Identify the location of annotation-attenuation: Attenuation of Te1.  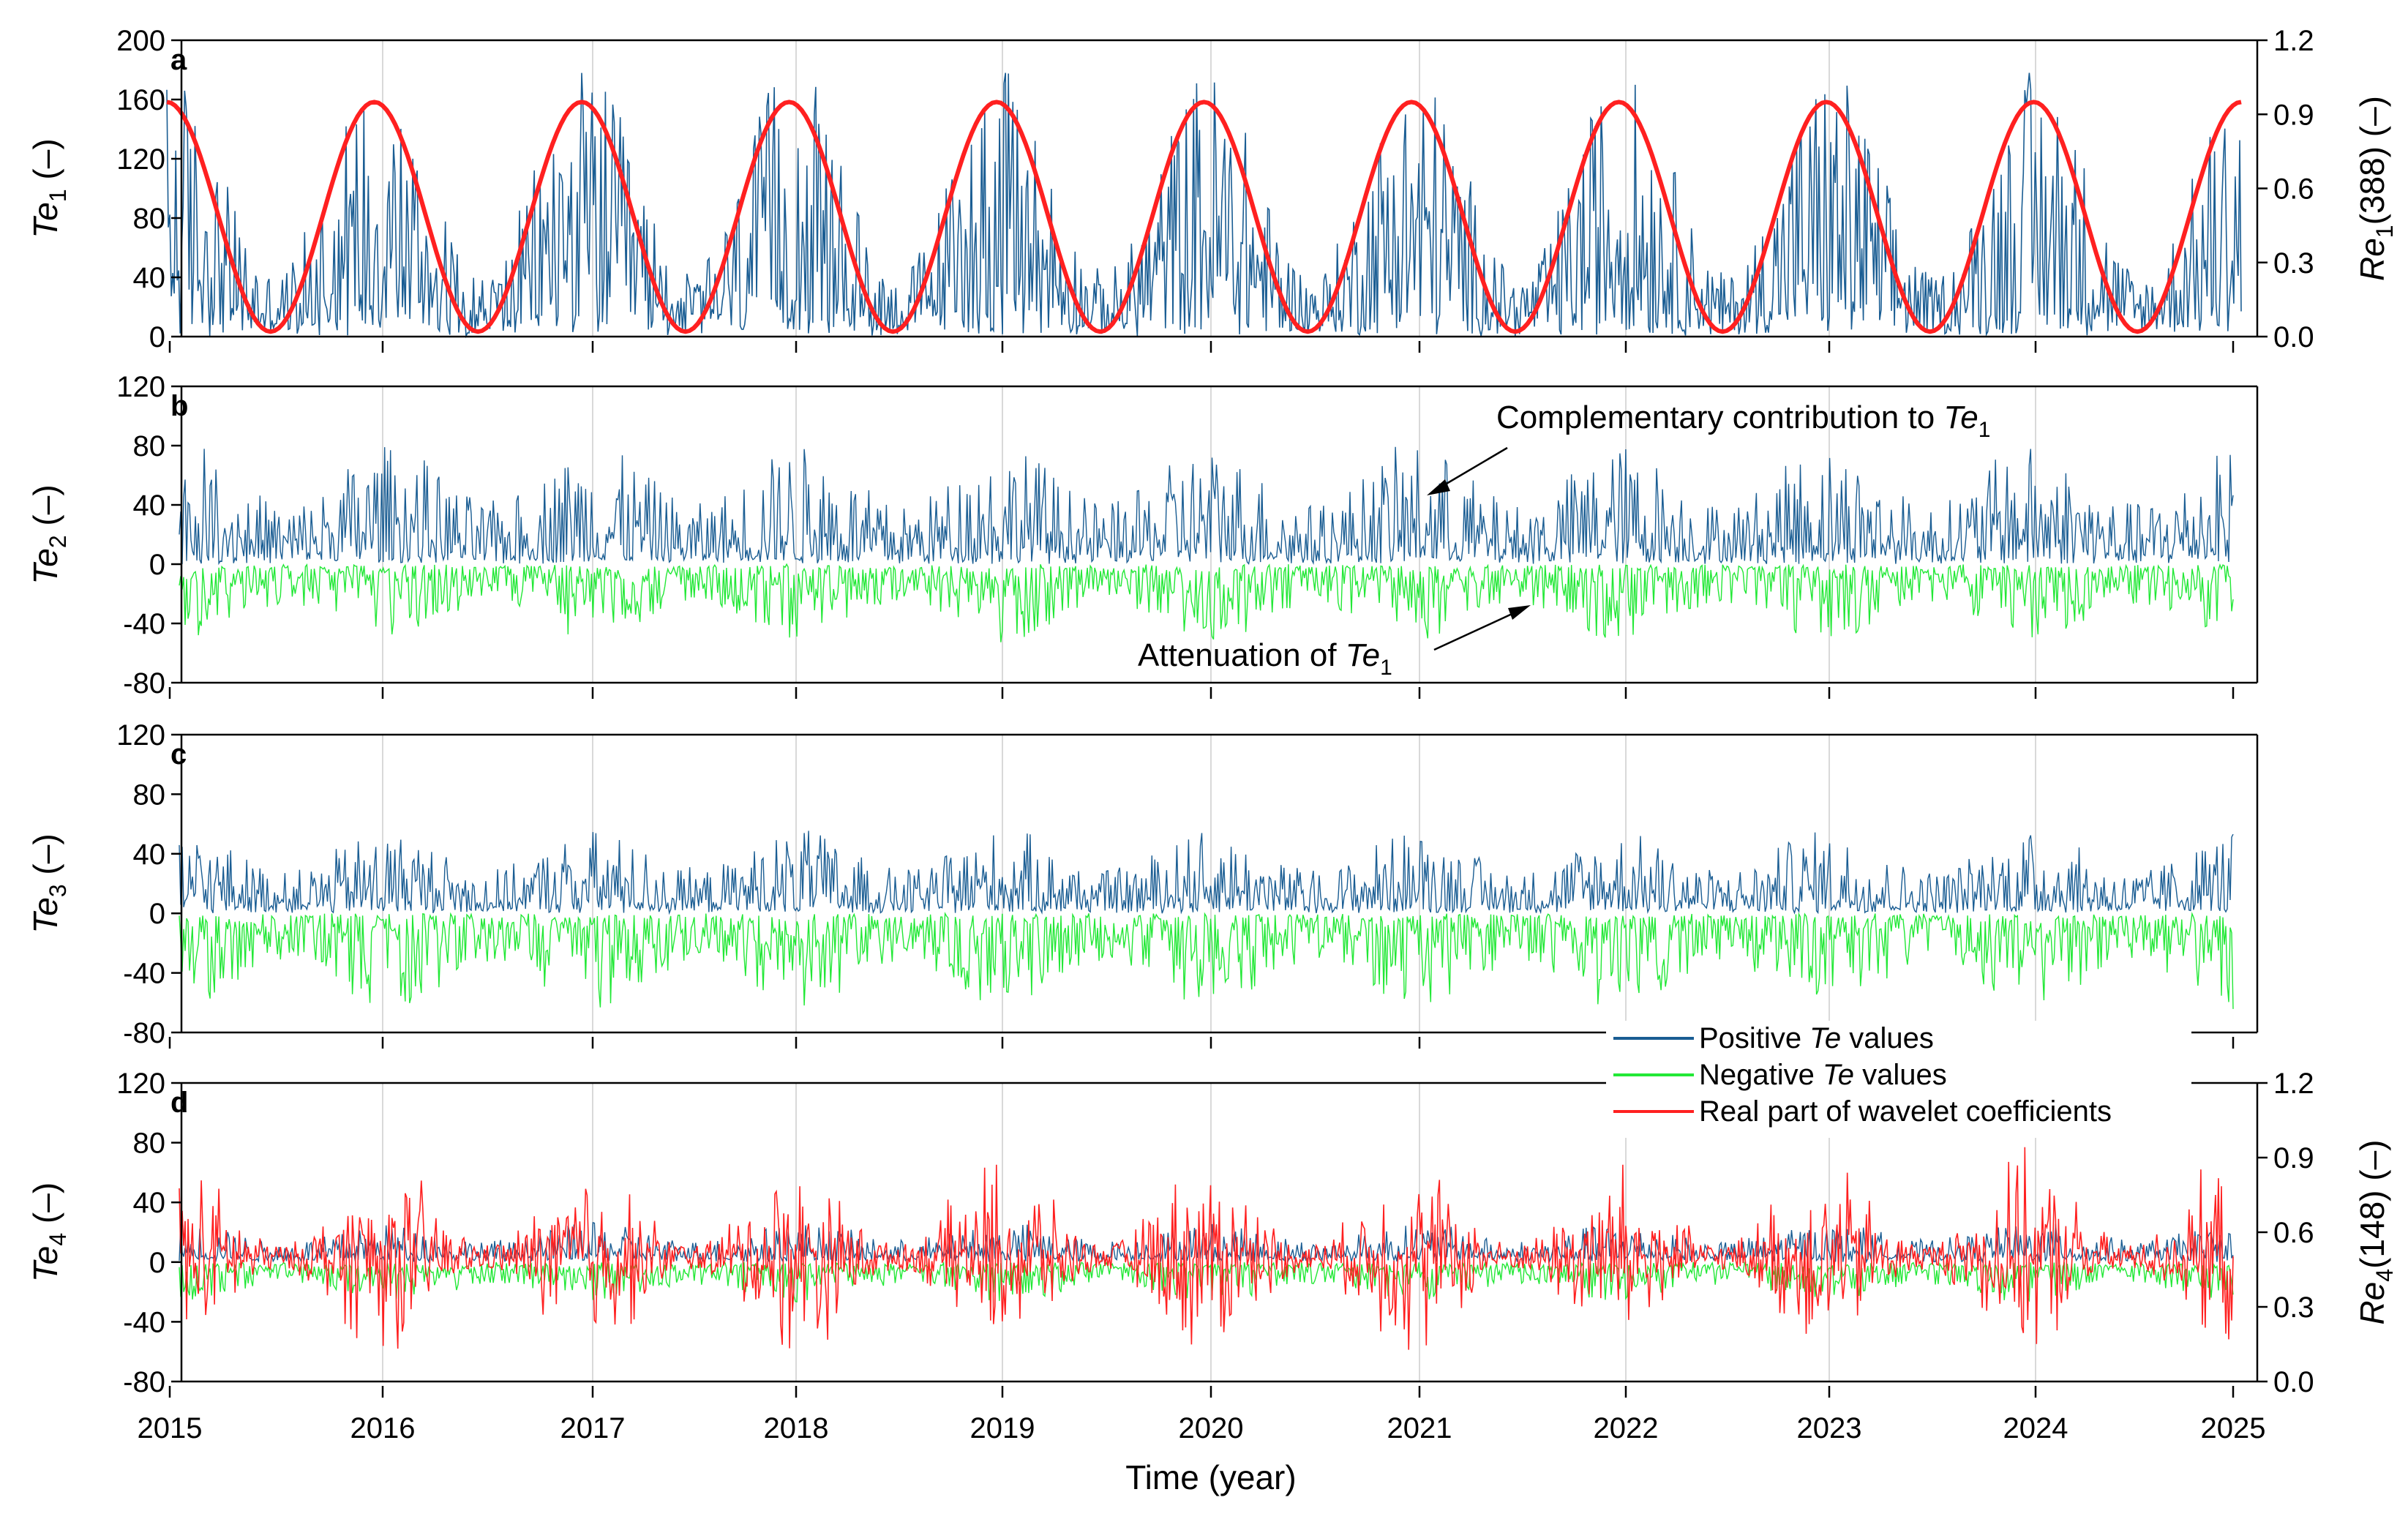
(1334, 642).